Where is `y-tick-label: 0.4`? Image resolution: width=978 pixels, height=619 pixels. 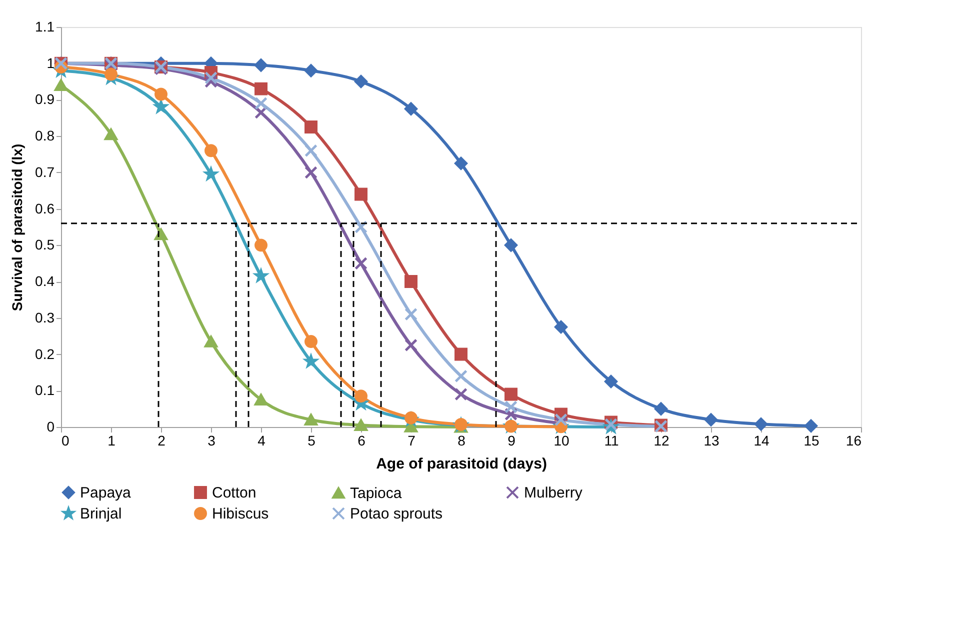
y-tick-label: 0.4 is located at coordinates (45, 281).